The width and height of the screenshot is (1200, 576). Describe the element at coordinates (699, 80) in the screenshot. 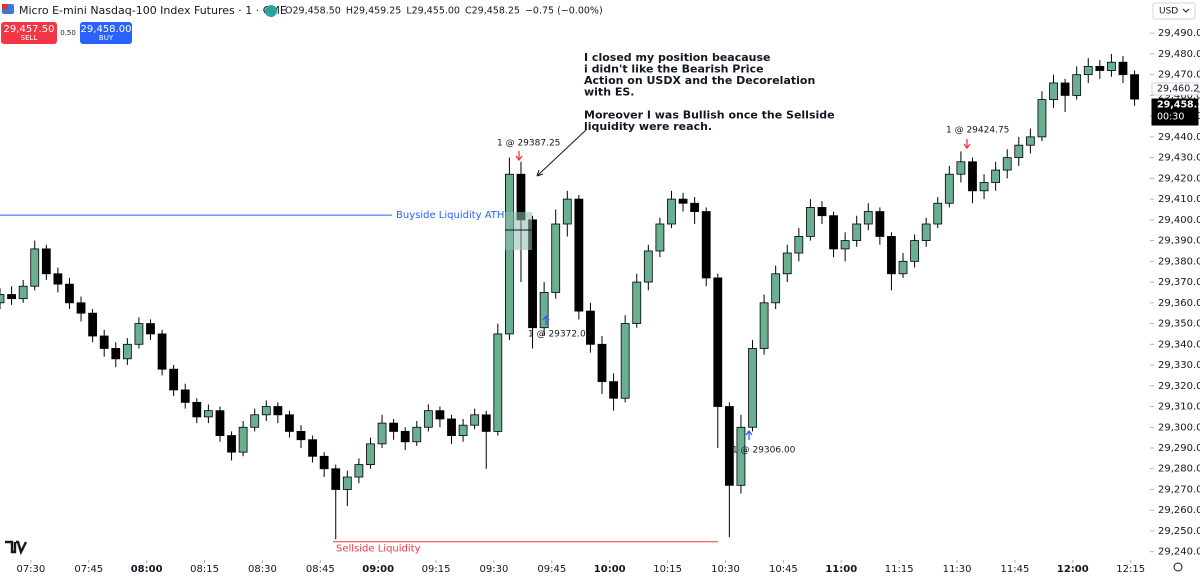

I see `note-line: Action on USDX and the Decorelation` at that location.